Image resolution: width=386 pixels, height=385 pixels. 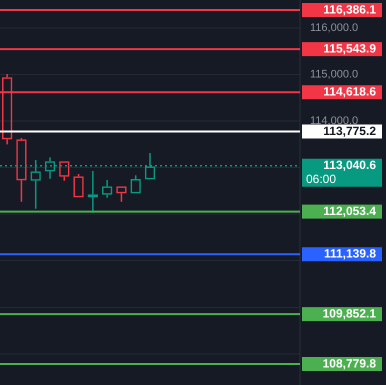 What do you see at coordinates (334, 28) in the screenshot?
I see `y-tick-label: 116,000.0` at bounding box center [334, 28].